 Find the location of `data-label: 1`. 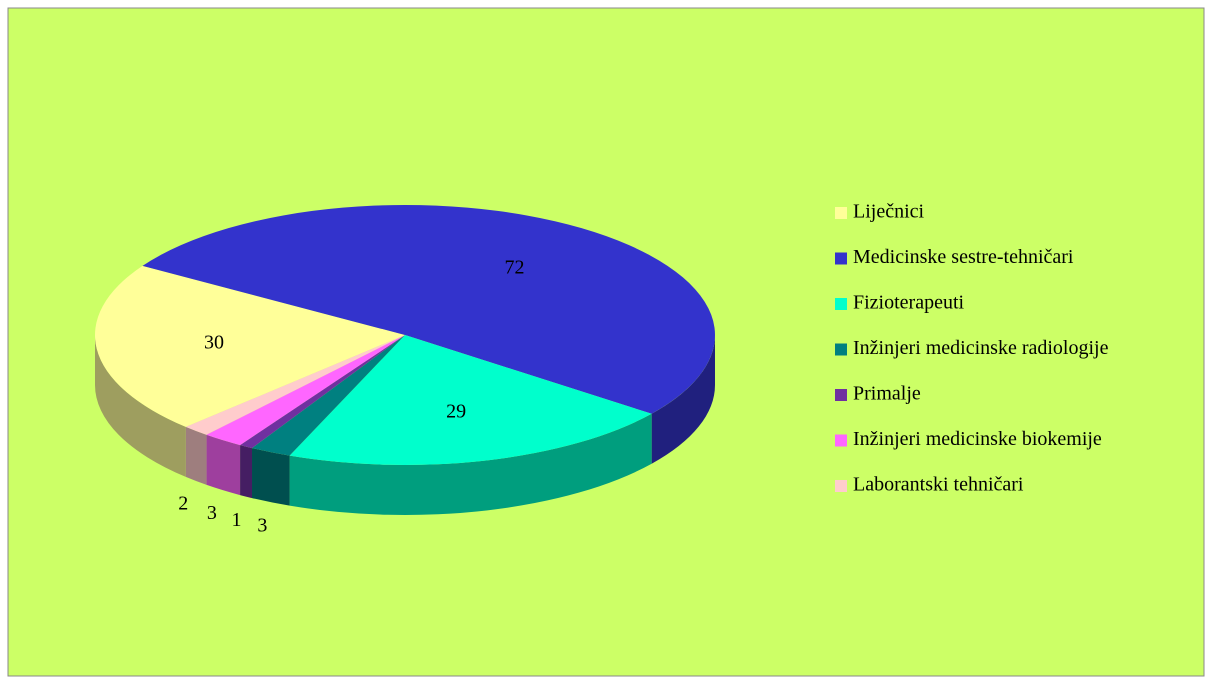

data-label: 1 is located at coordinates (236, 520).